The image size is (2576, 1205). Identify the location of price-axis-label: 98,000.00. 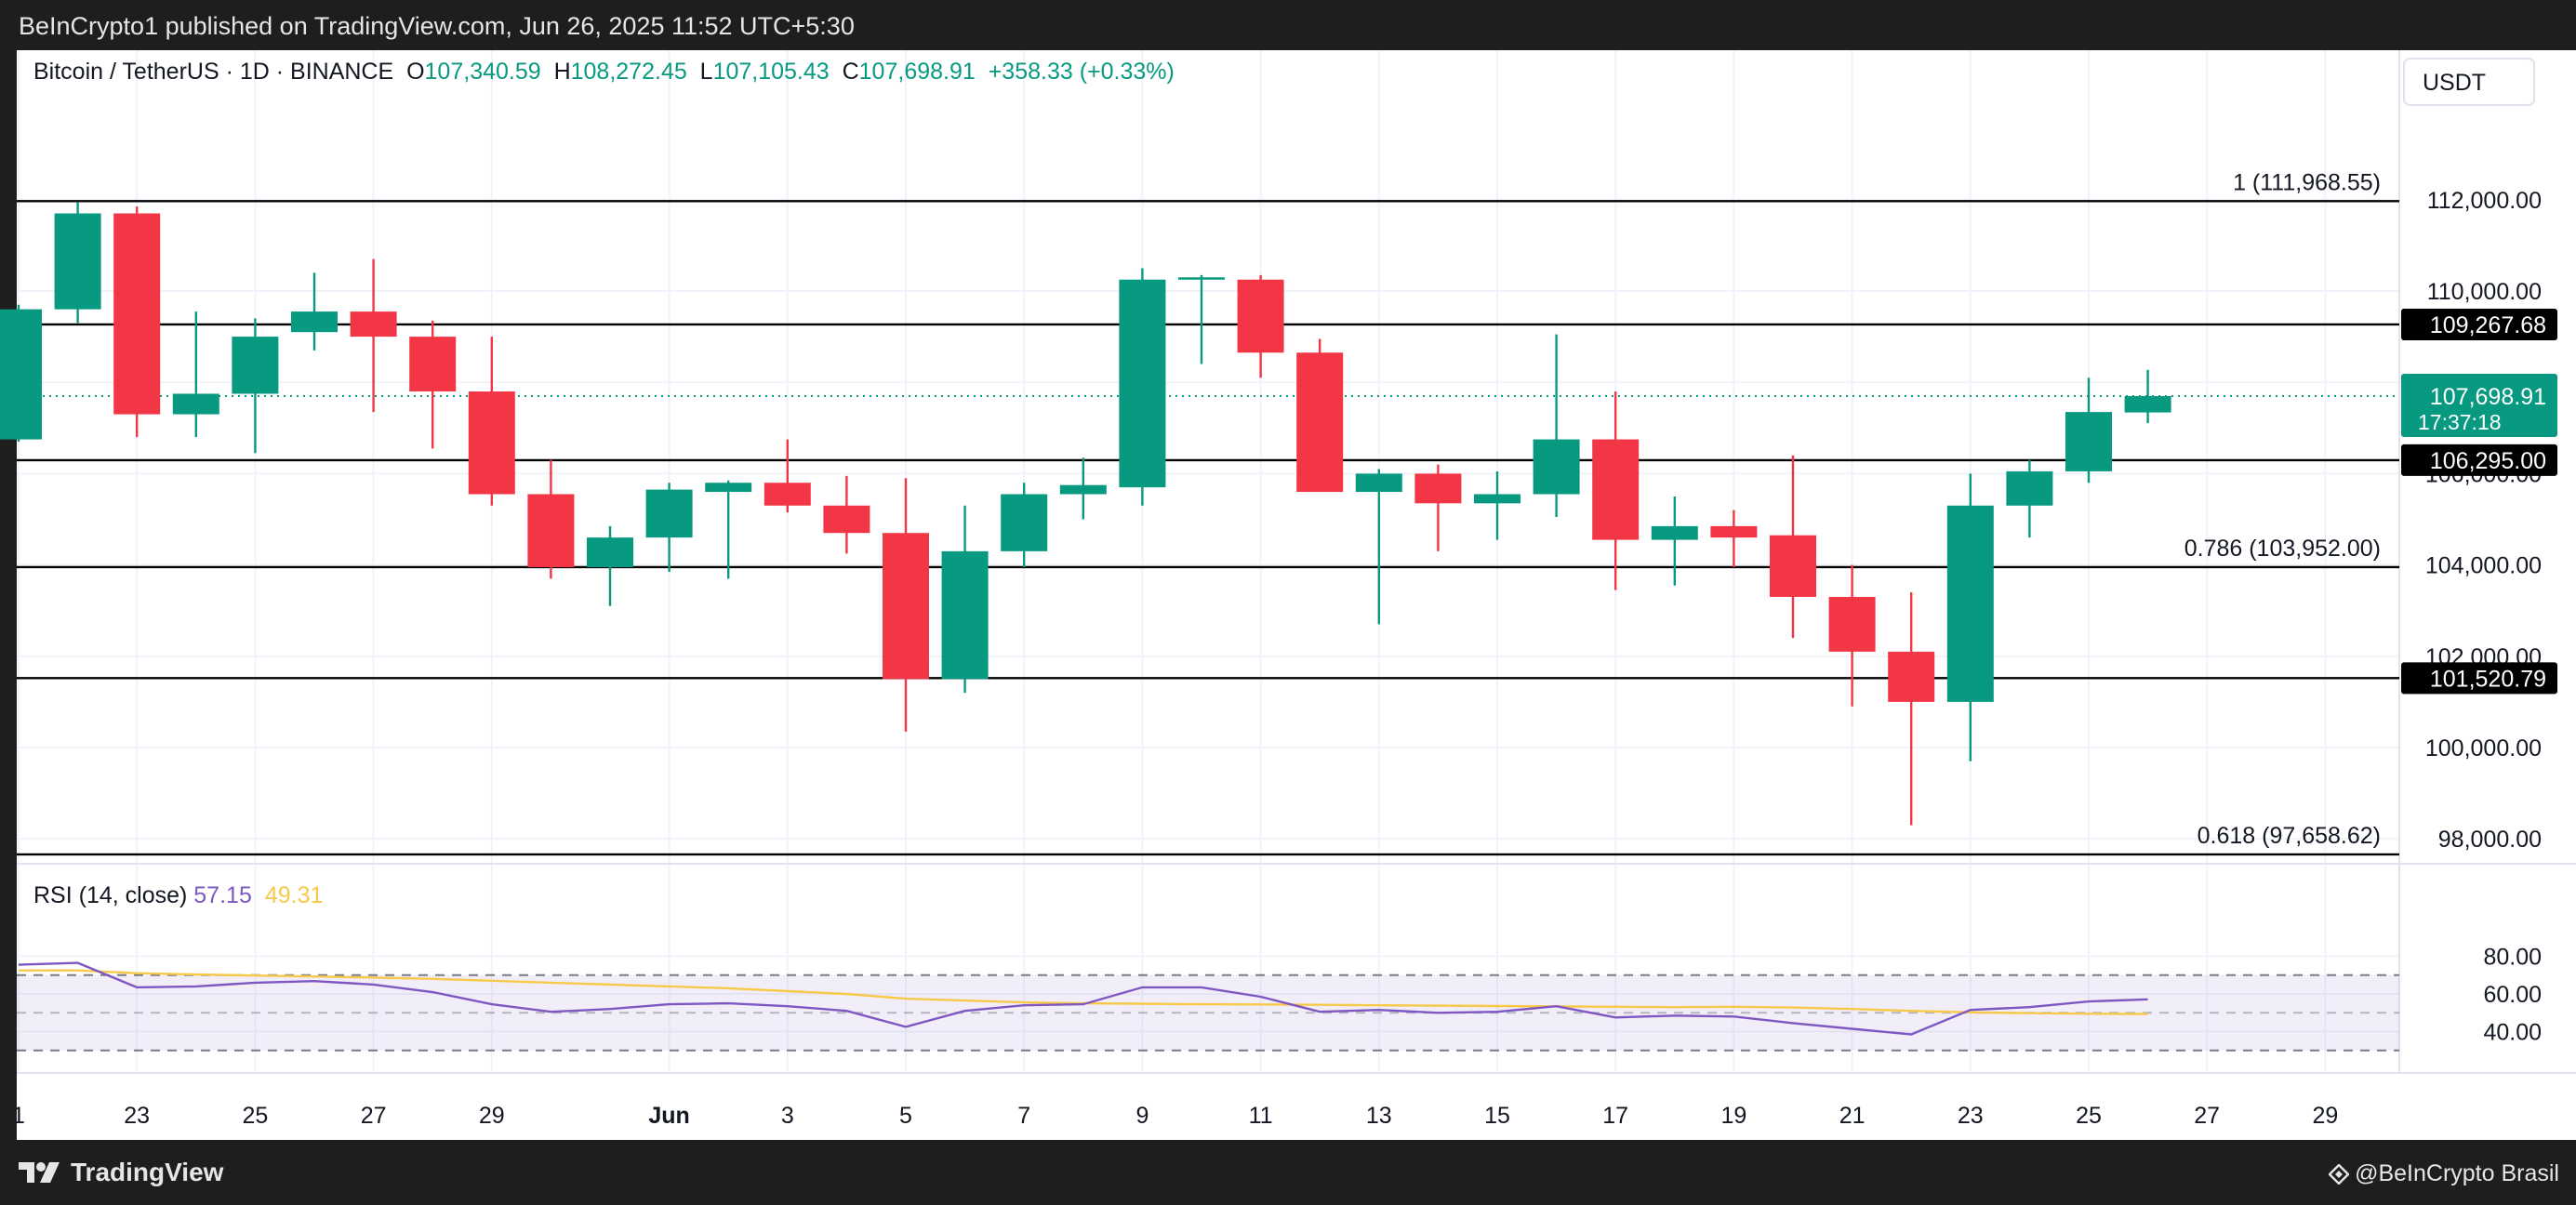
(2490, 840).